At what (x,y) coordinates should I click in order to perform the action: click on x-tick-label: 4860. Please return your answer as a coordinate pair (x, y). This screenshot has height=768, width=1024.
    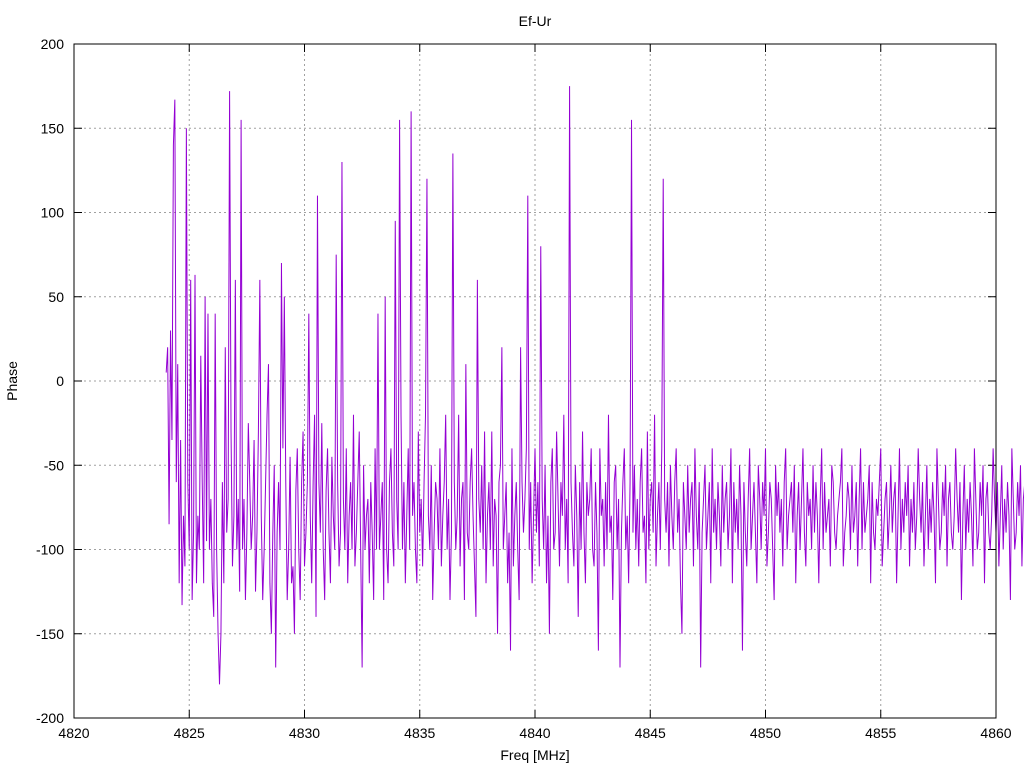
    Looking at the image, I should click on (995, 733).